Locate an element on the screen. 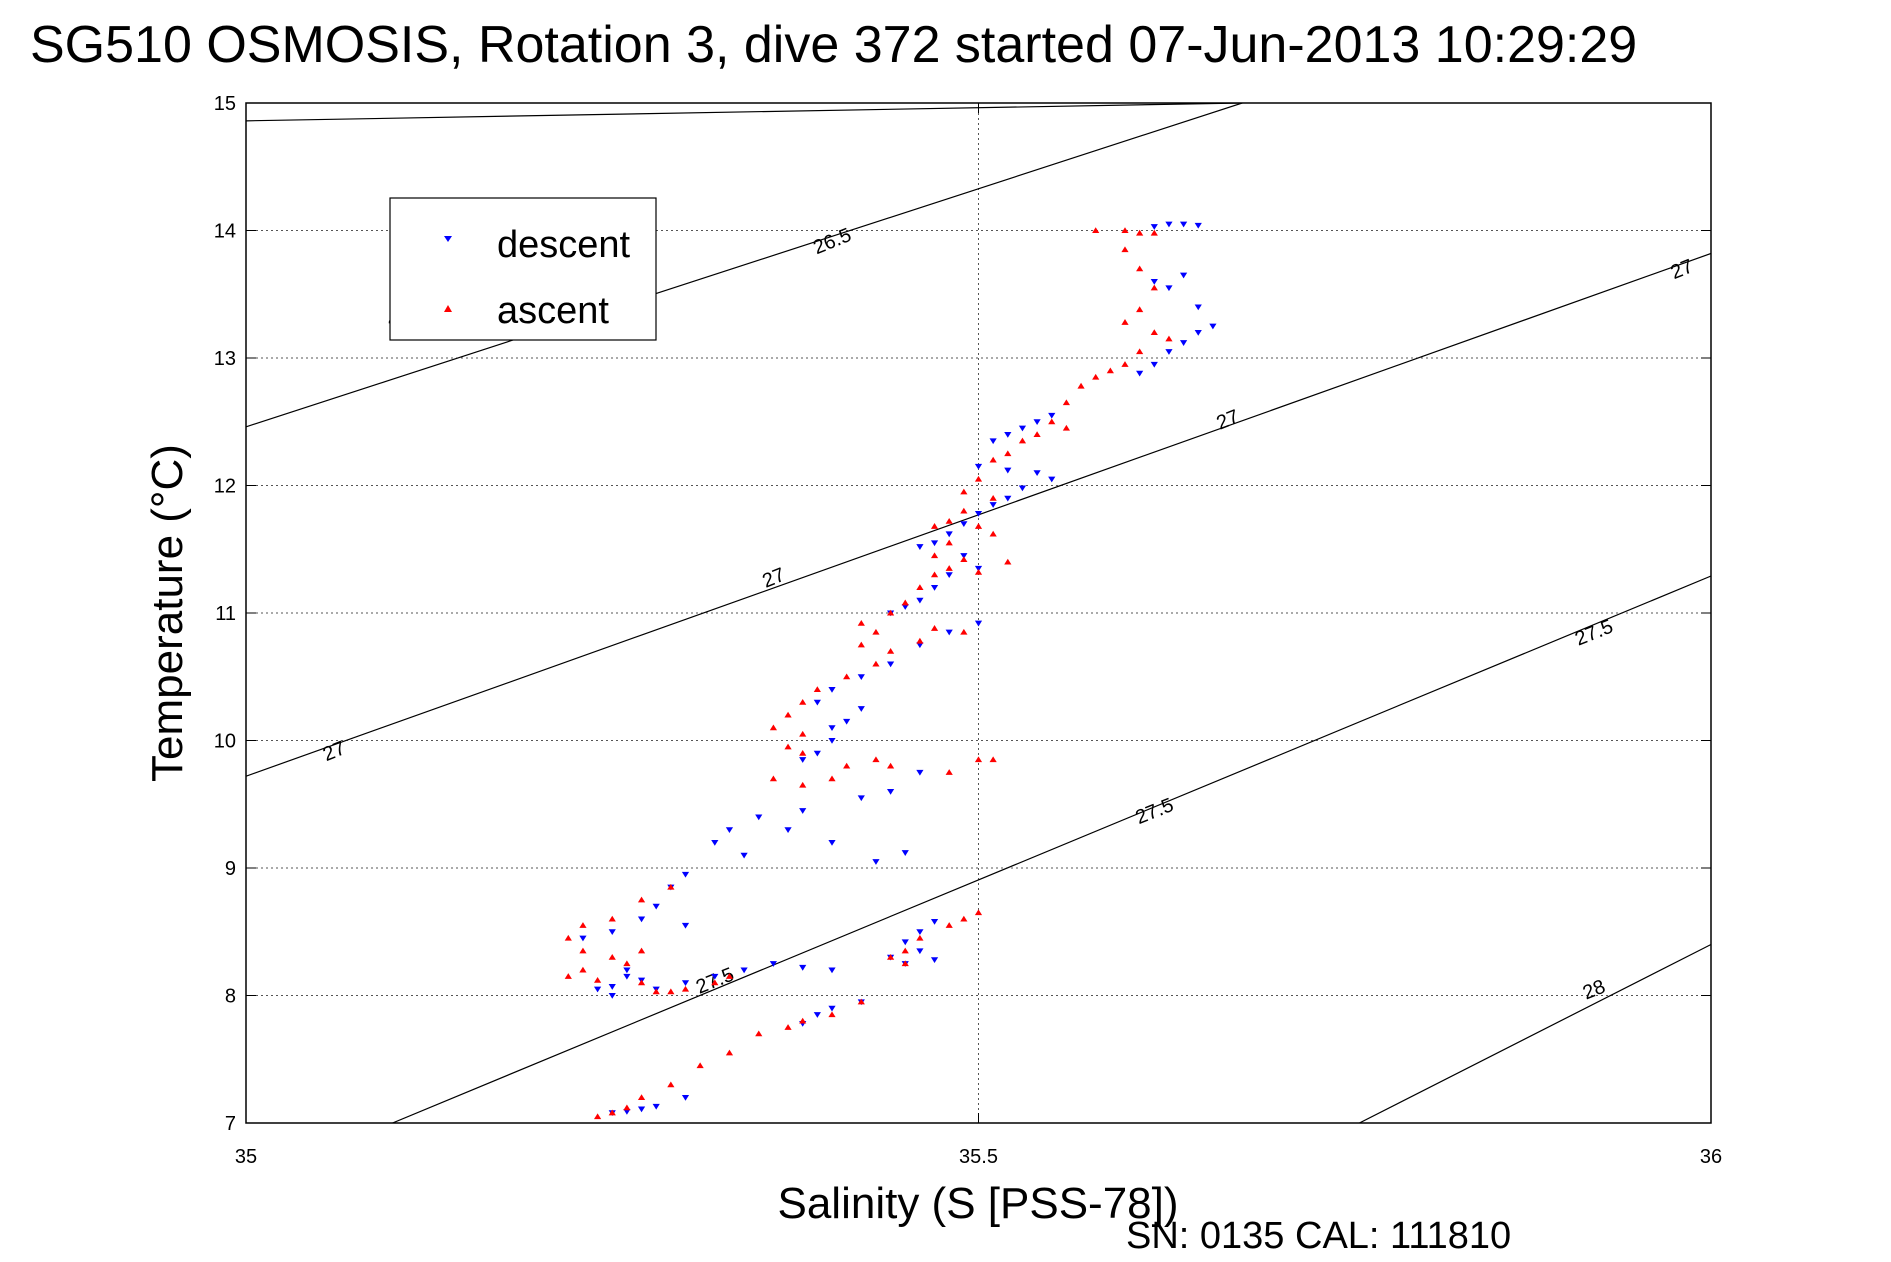  y-tick-label: 8 is located at coordinates (230, 997).